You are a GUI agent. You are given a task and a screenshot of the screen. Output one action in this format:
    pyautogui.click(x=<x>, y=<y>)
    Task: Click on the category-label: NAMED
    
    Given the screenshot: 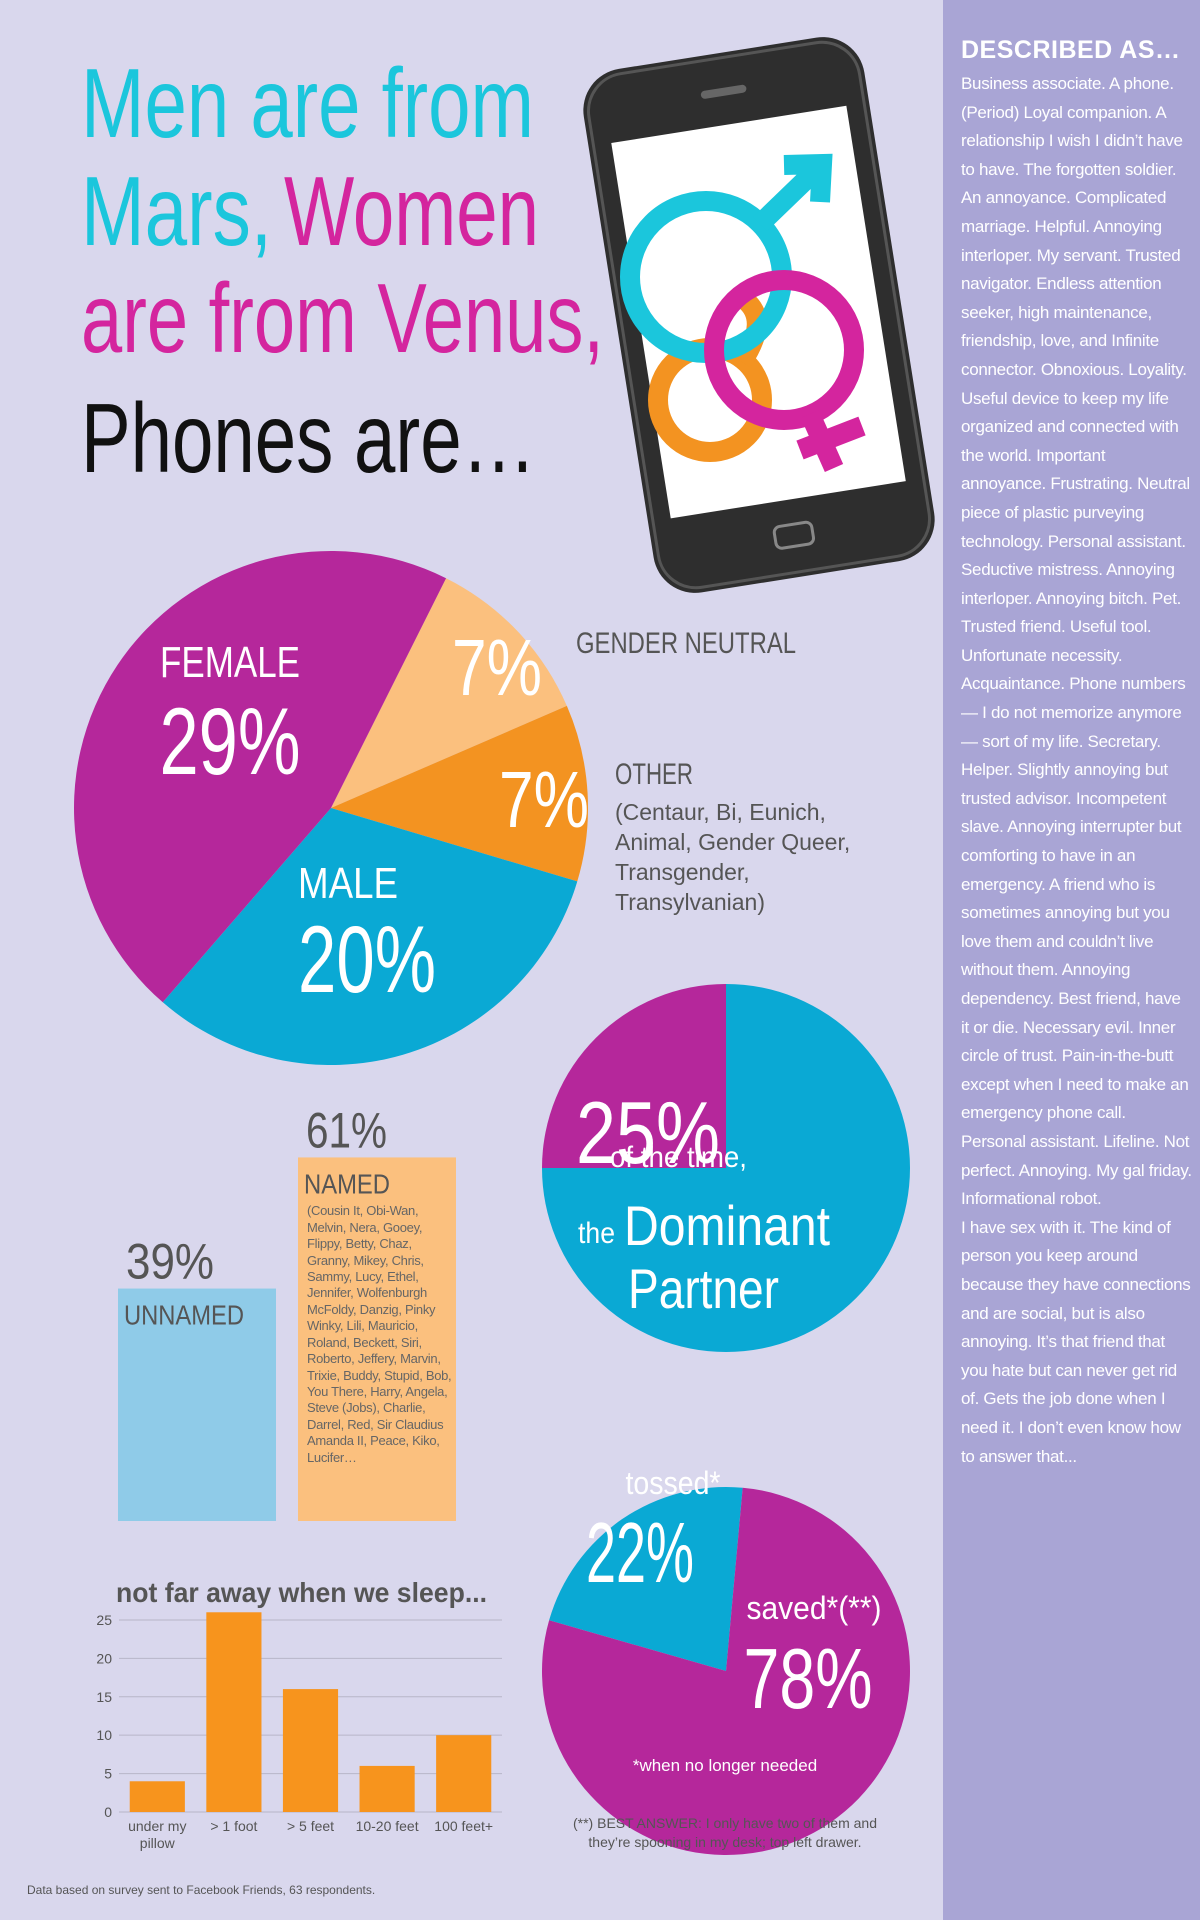 What is the action you would take?
    pyautogui.click(x=347, y=1183)
    